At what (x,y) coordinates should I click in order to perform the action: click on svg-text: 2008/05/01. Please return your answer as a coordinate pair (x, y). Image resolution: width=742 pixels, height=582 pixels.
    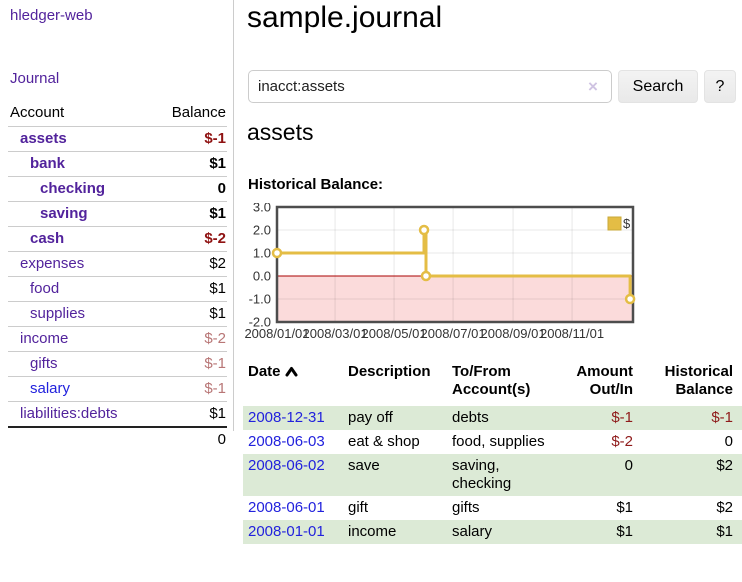
    Looking at the image, I should click on (394, 333).